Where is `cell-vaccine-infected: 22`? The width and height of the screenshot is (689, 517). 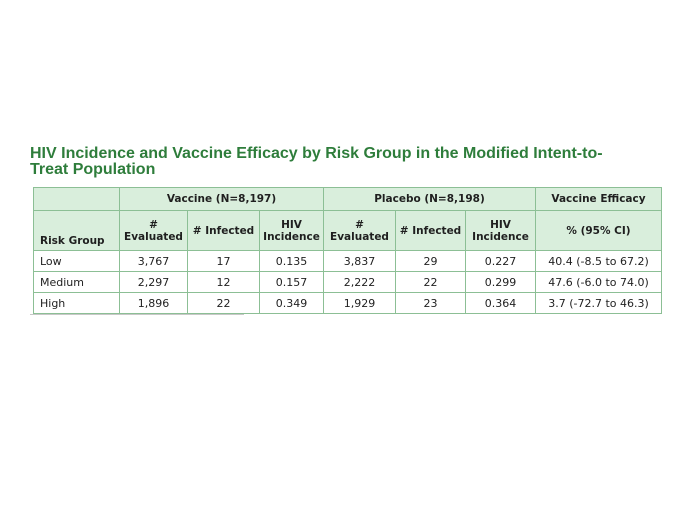
cell-vaccine-infected: 22 is located at coordinates (223, 303).